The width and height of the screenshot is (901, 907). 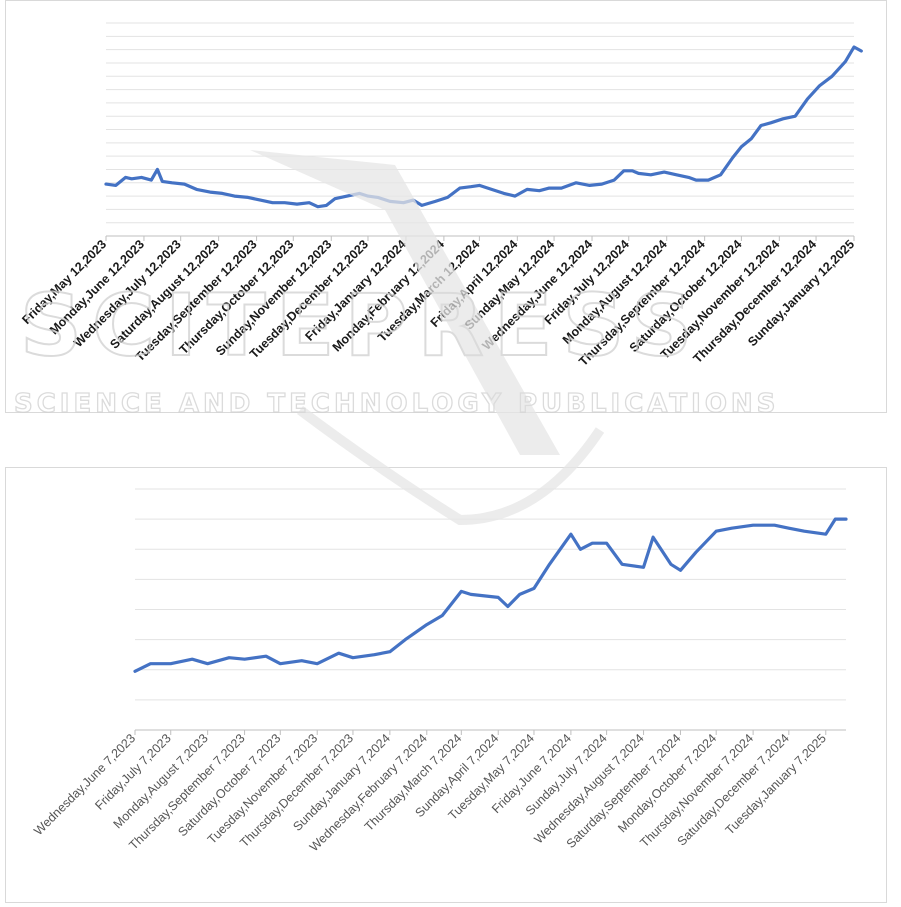 What do you see at coordinates (490, 595) in the screenshot?
I see `chart1-series-line` at bounding box center [490, 595].